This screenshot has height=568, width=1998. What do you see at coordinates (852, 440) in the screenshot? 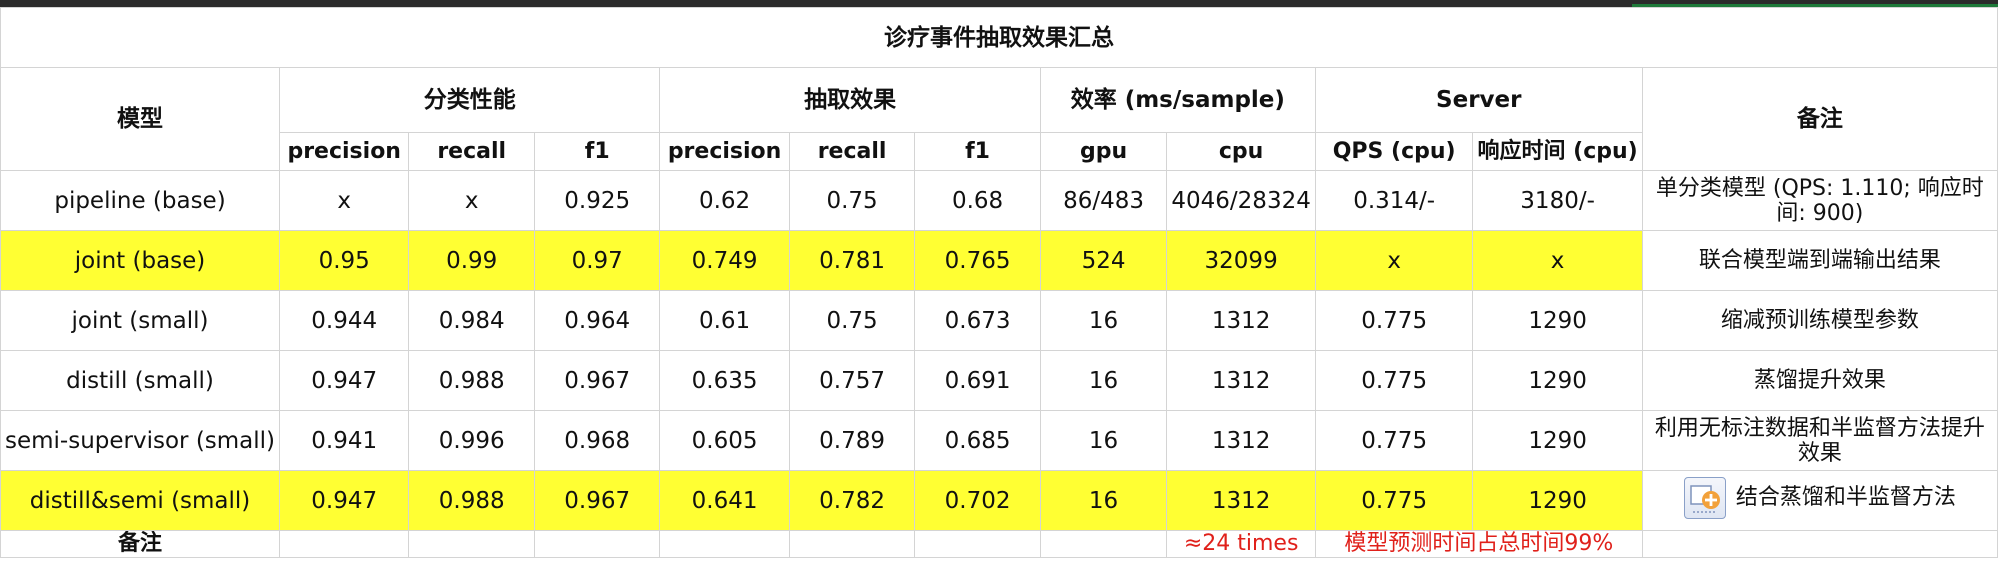
I see `cell-ext-recall: 0.789` at bounding box center [852, 440].